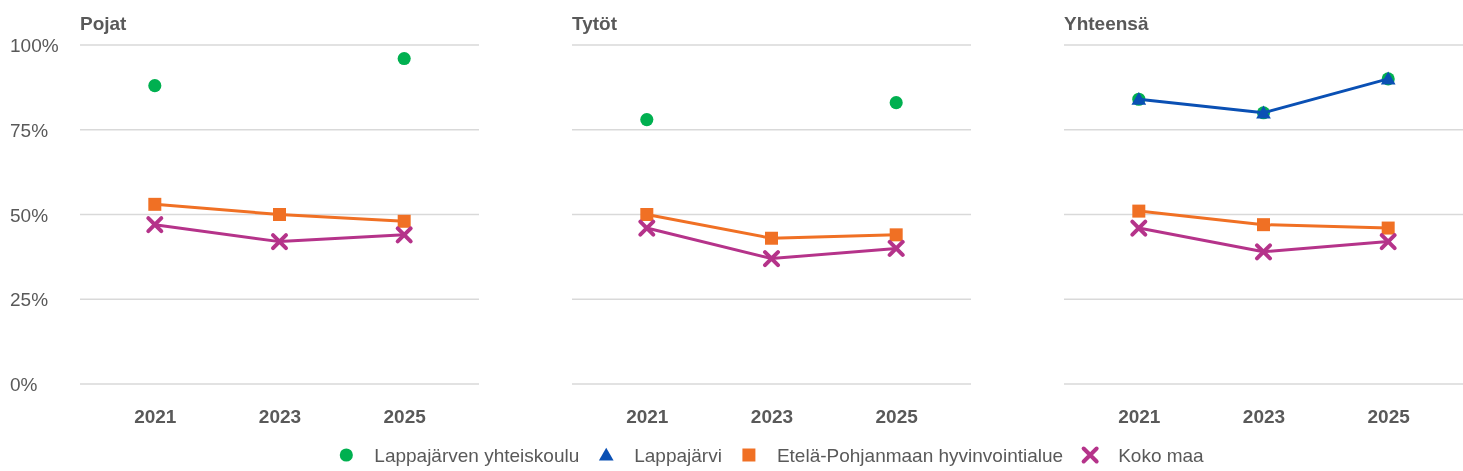 This screenshot has width=1463, height=471. I want to click on chart-title: Yhteensä, so click(1106, 23).